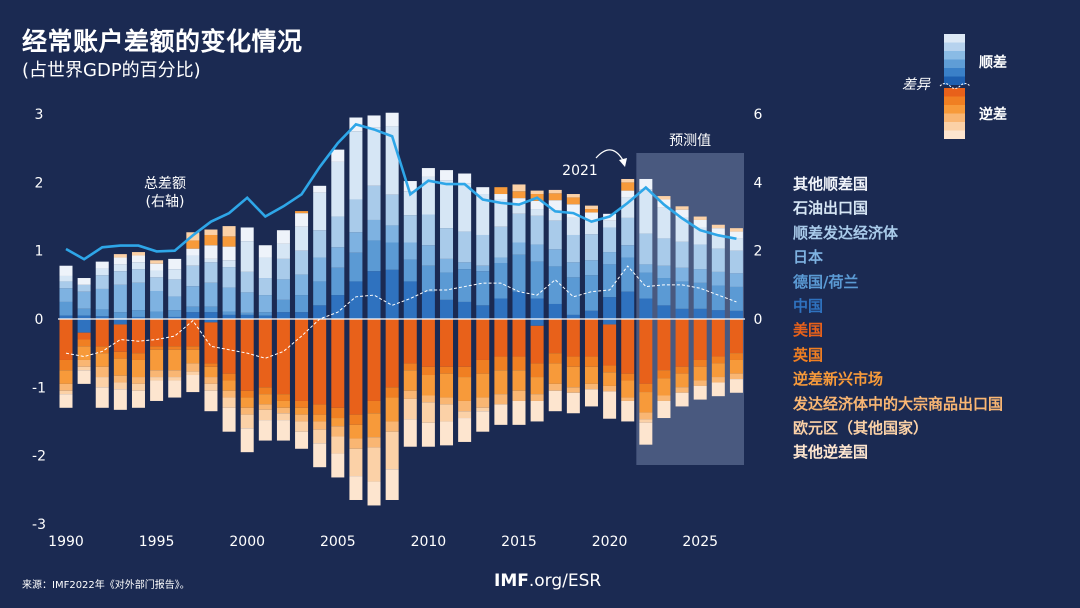 Image resolution: width=1080 pixels, height=608 pixels. Describe the element at coordinates (39, 457) in the screenshot. I see `y-left-tick: -2` at that location.